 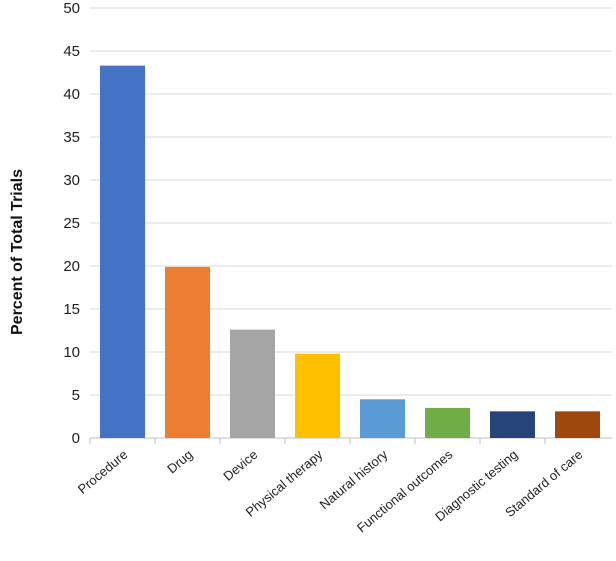 What do you see at coordinates (71, 309) in the screenshot?
I see `y-tick-label: 15` at bounding box center [71, 309].